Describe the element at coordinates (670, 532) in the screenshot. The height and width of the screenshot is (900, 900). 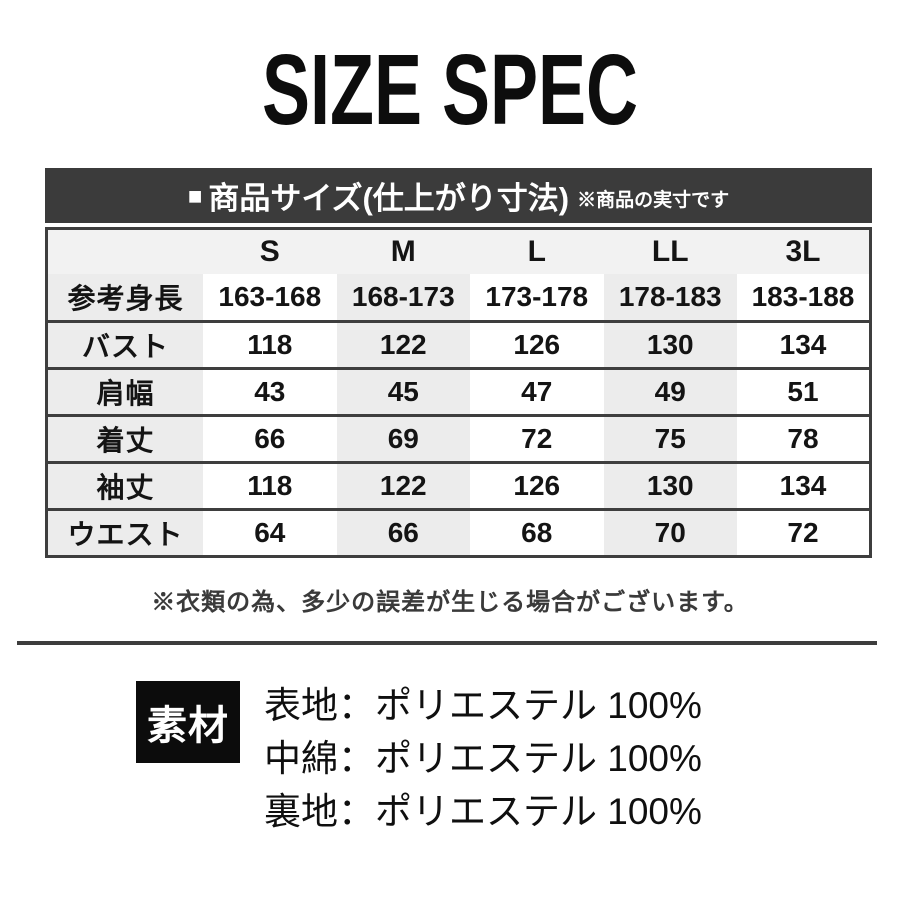
I see `size-cell: 70` at that location.